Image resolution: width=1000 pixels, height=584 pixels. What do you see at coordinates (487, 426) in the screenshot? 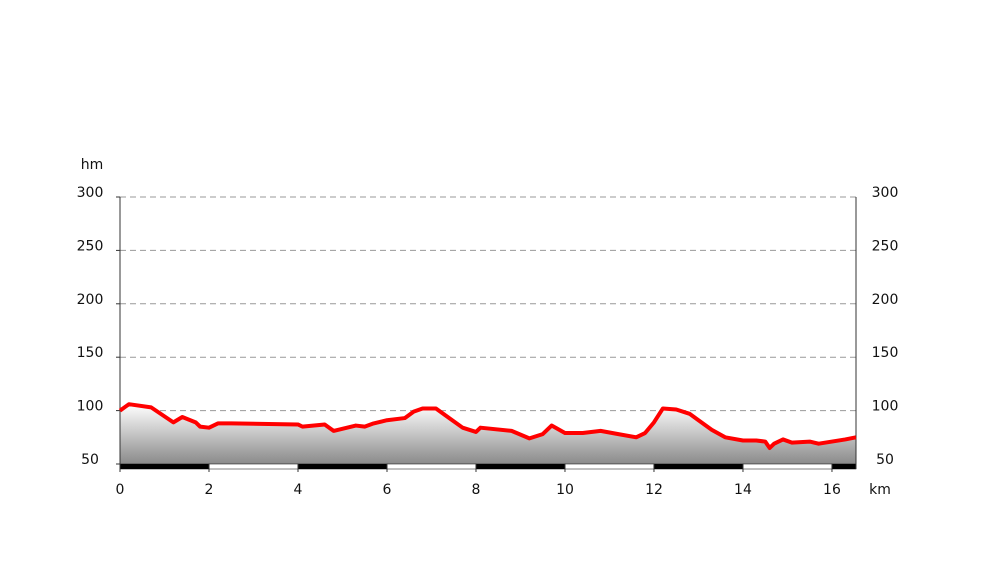
I see `elevation-line` at bounding box center [487, 426].